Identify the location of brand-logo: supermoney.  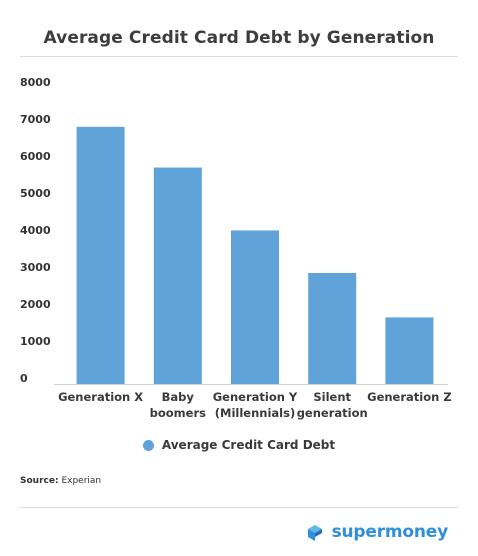
(376, 532).